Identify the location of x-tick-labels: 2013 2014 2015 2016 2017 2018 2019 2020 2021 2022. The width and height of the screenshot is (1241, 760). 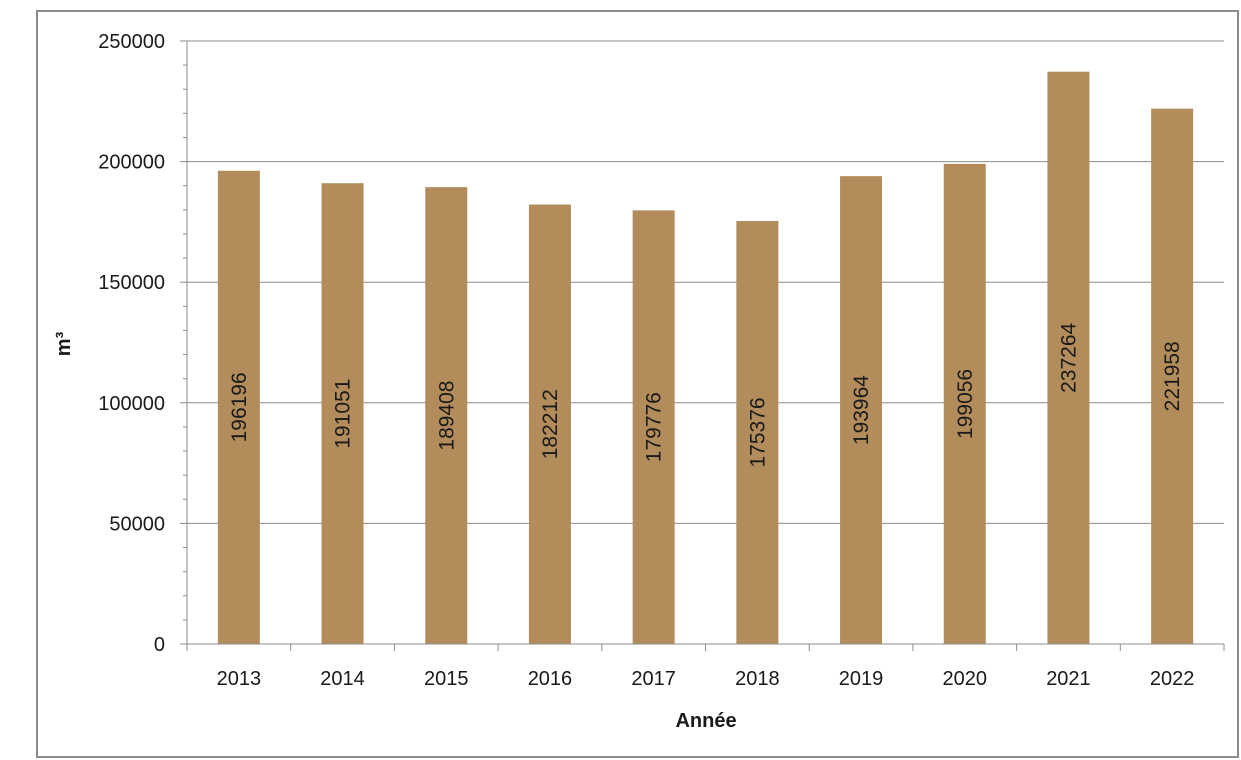
(706, 679).